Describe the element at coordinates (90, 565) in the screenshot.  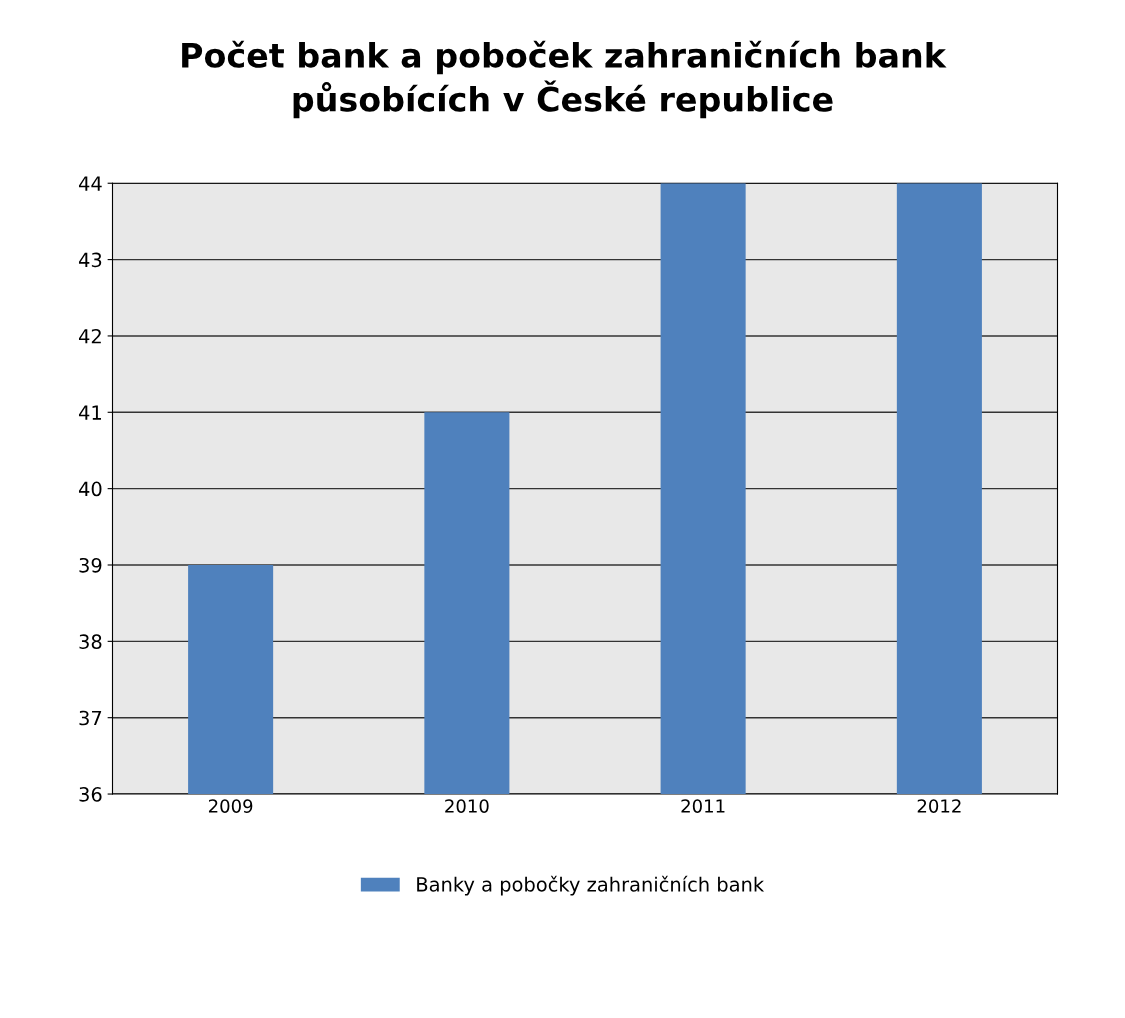
I see `y-tick-label: 39` at that location.